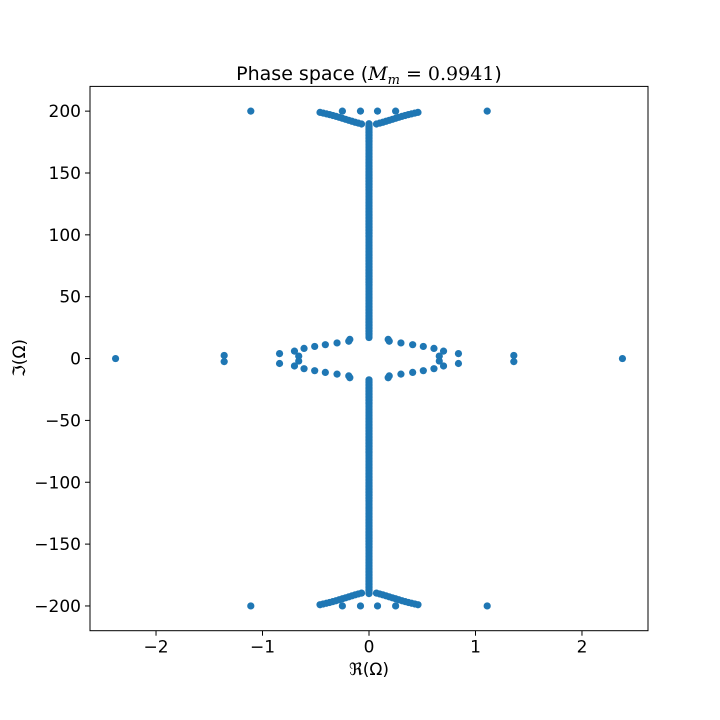  Describe the element at coordinates (262, 648) in the screenshot. I see `x-tick-label: −1` at that location.